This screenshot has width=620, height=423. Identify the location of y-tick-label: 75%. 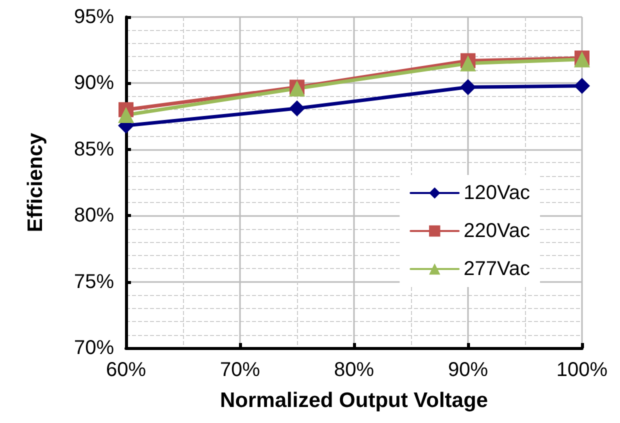
(94, 281).